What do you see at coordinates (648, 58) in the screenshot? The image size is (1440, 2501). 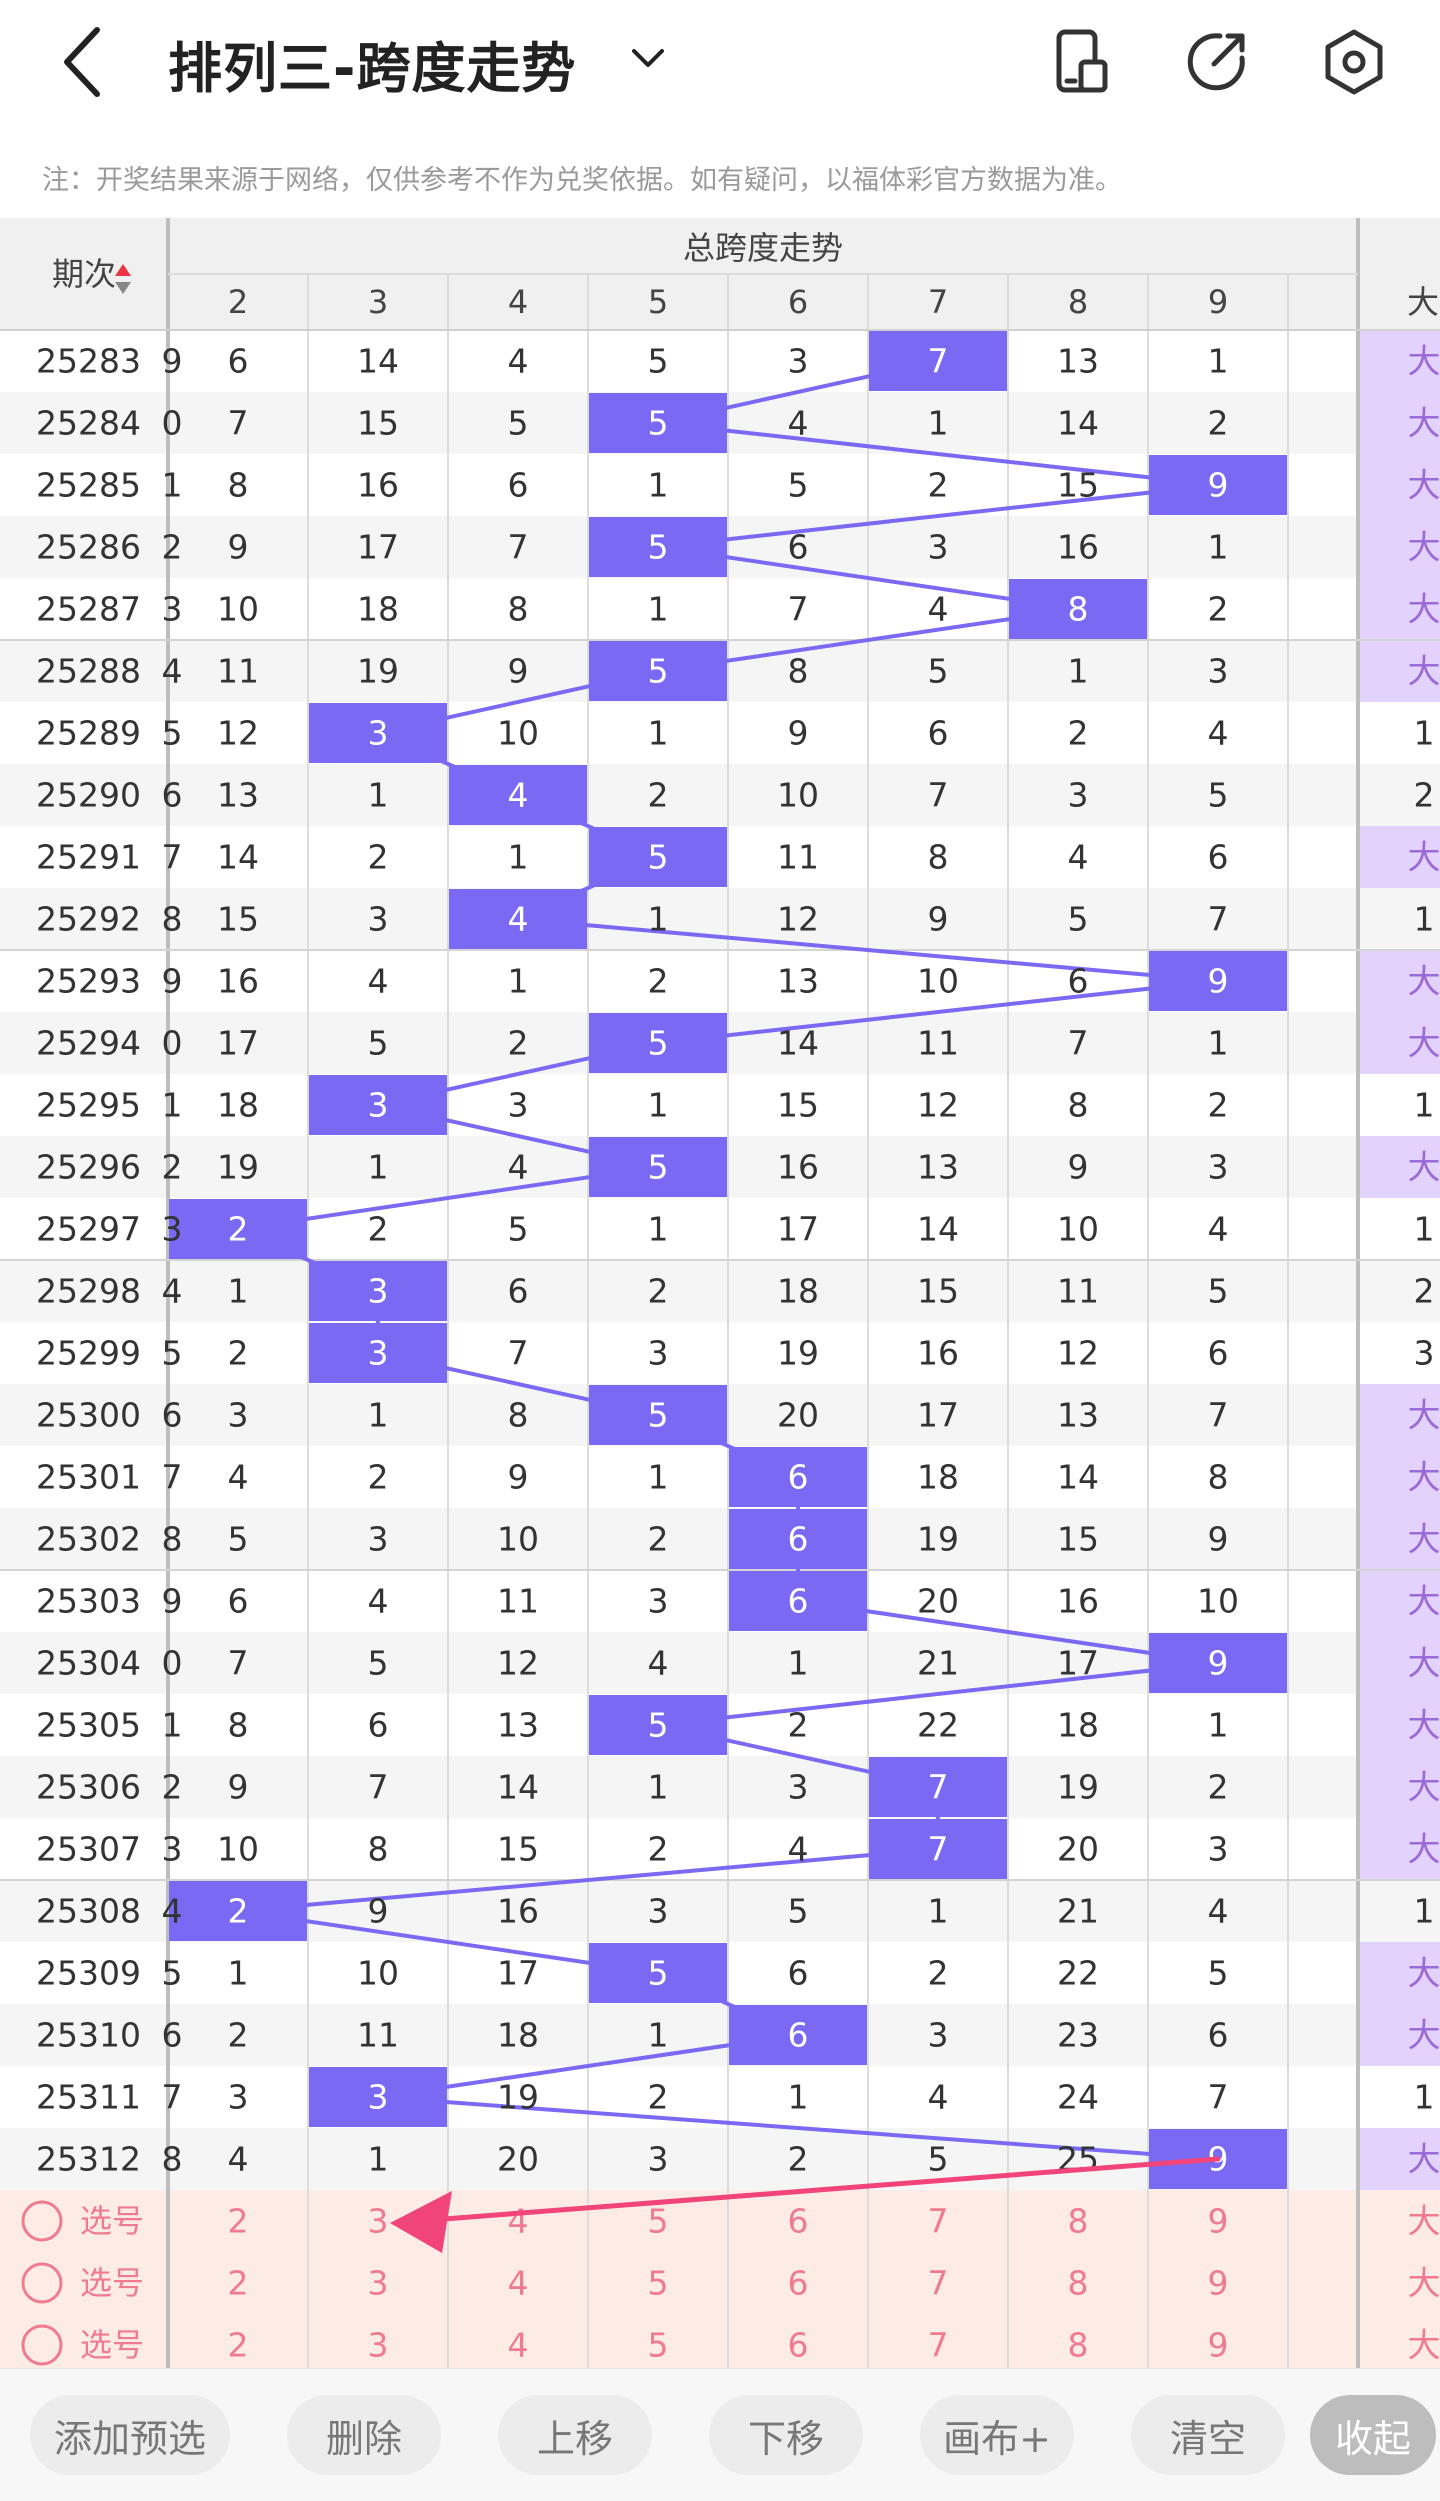 I see `chevron-down-icon` at bounding box center [648, 58].